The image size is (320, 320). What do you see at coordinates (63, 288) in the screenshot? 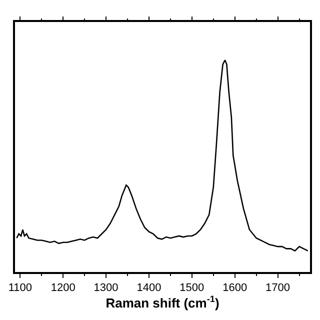
I see `x-tick-label: 1200` at bounding box center [63, 288].